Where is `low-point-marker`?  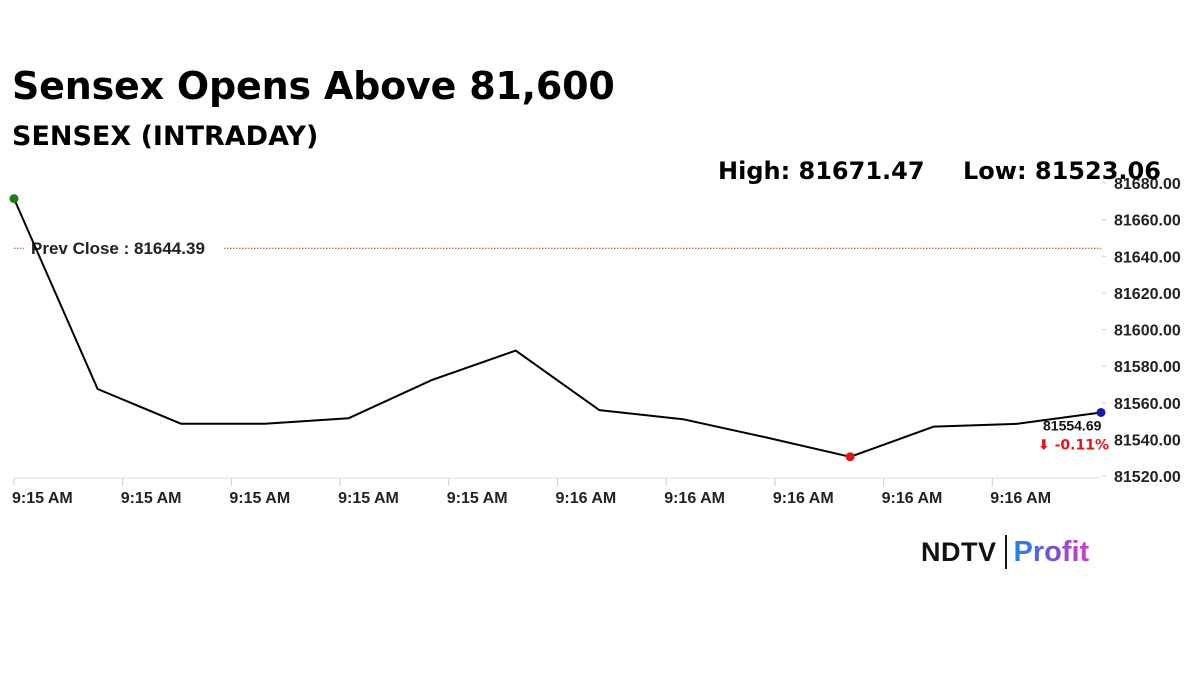
low-point-marker is located at coordinates (850, 457).